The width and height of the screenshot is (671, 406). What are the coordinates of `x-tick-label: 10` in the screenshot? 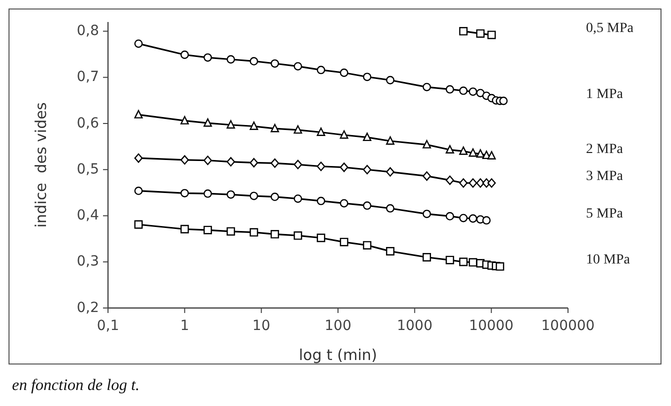 It's located at (261, 326).